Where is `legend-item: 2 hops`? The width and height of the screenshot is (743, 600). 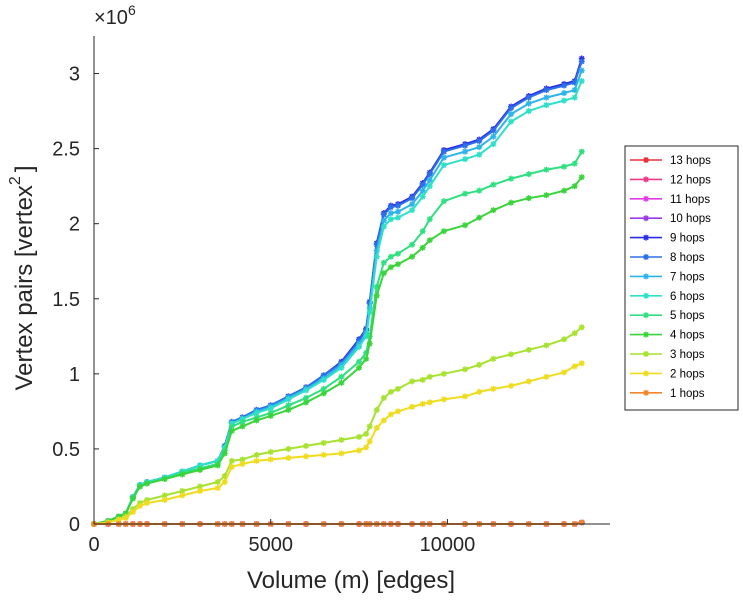
legend-item: 2 hops is located at coordinates (667, 374).